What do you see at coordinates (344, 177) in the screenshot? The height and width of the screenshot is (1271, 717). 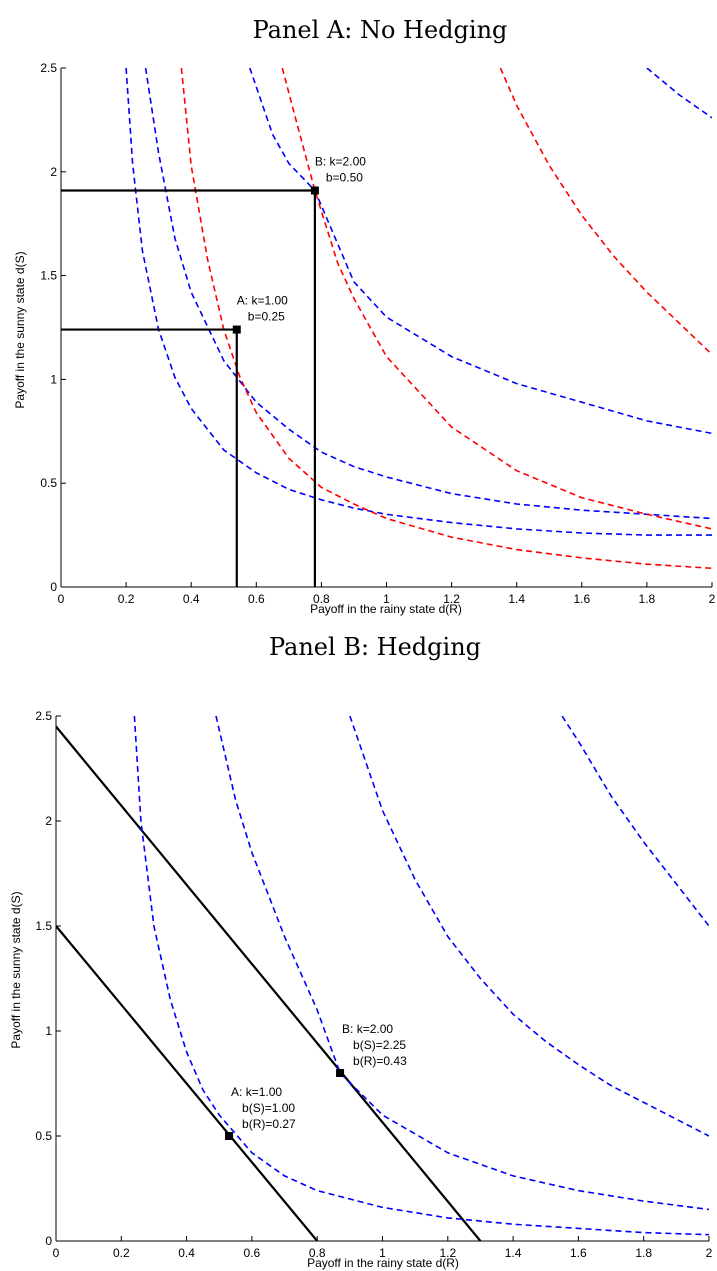 I see `panel-a-point-label: b=0.50` at bounding box center [344, 177].